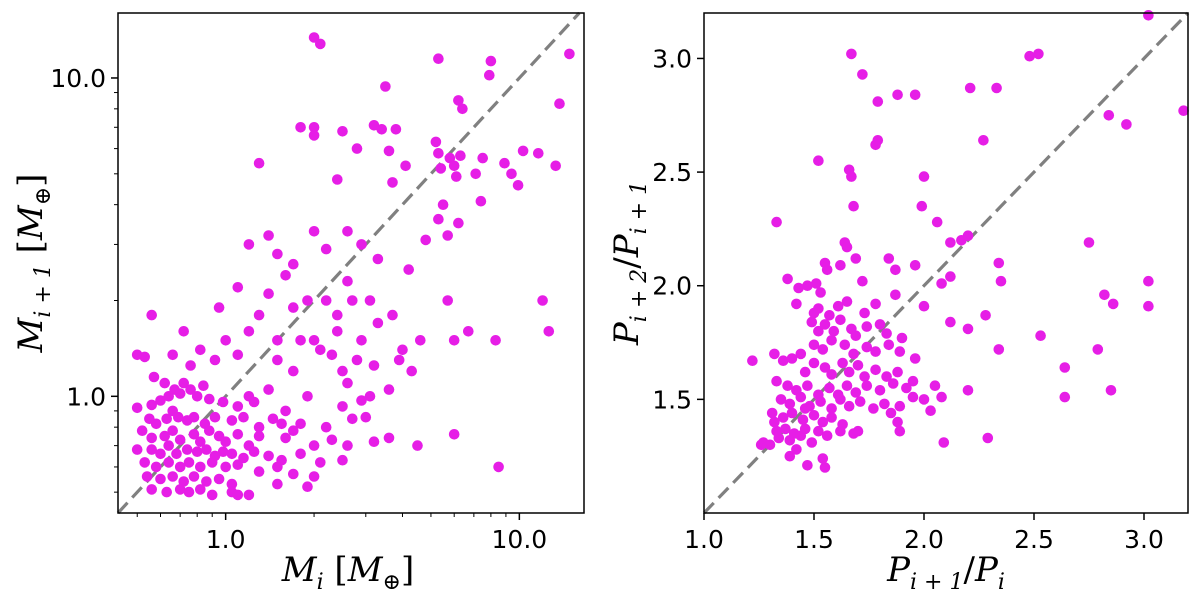 The height and width of the screenshot is (598, 1200). What do you see at coordinates (814, 539) in the screenshot?
I see `right-x-tick-label: 1.5` at bounding box center [814, 539].